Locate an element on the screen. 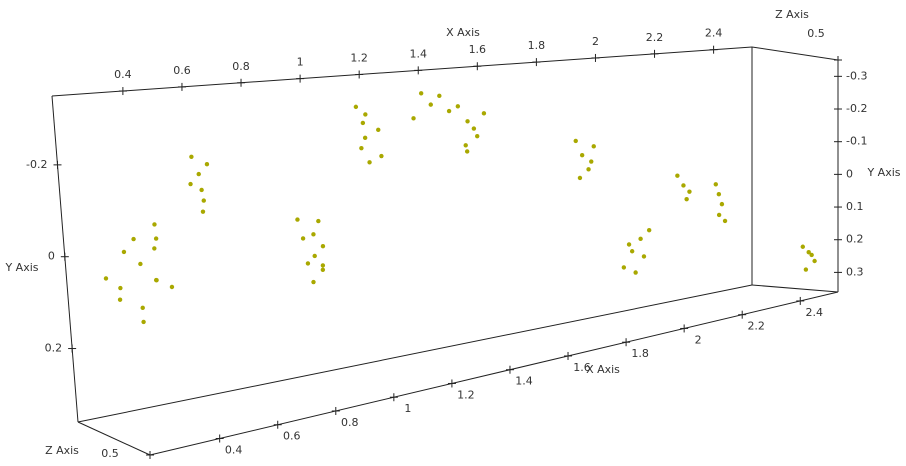 This screenshot has width=906, height=466. y-tick-label: 0.1 is located at coordinates (855, 206).